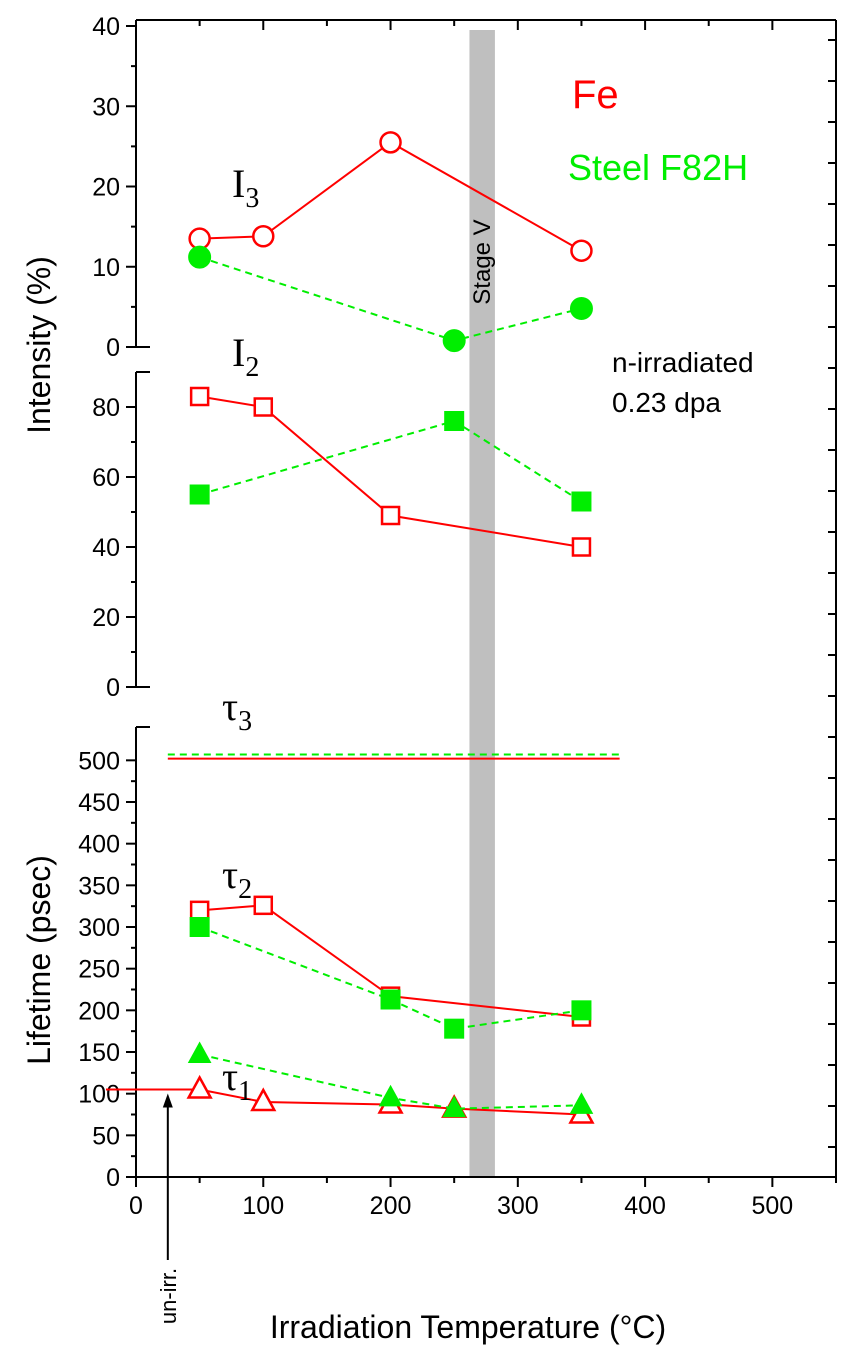  What do you see at coordinates (106, 268) in the screenshot?
I see `y-tick-label-I3: 10` at bounding box center [106, 268].